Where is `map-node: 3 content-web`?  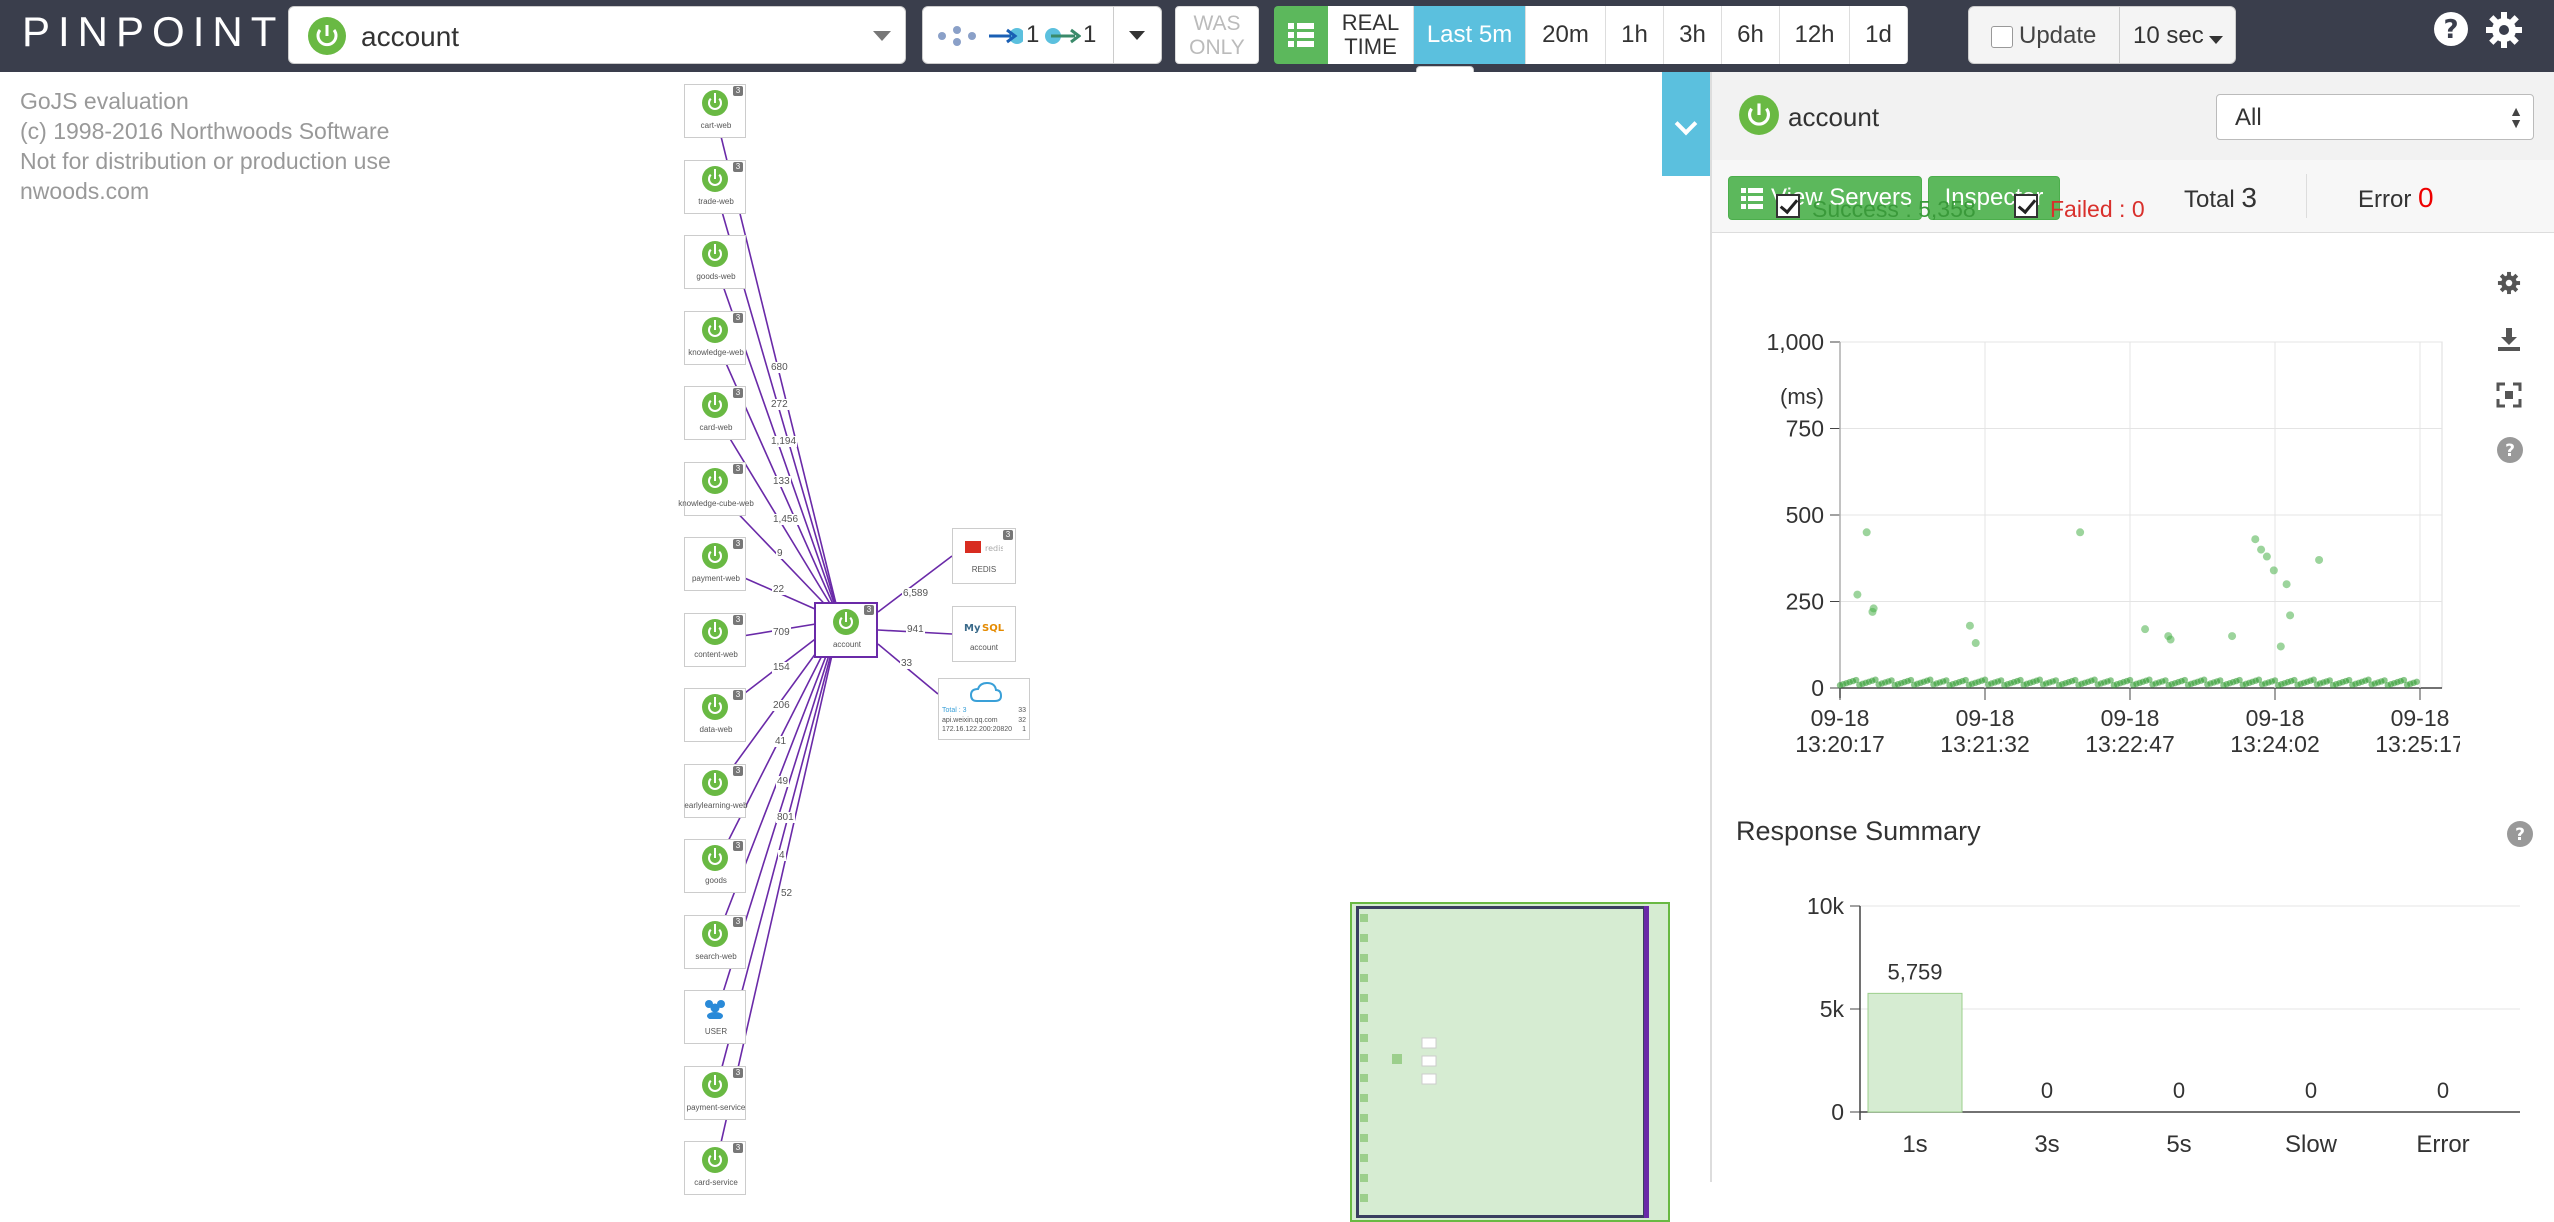 map-node: 3 content-web is located at coordinates (715, 639).